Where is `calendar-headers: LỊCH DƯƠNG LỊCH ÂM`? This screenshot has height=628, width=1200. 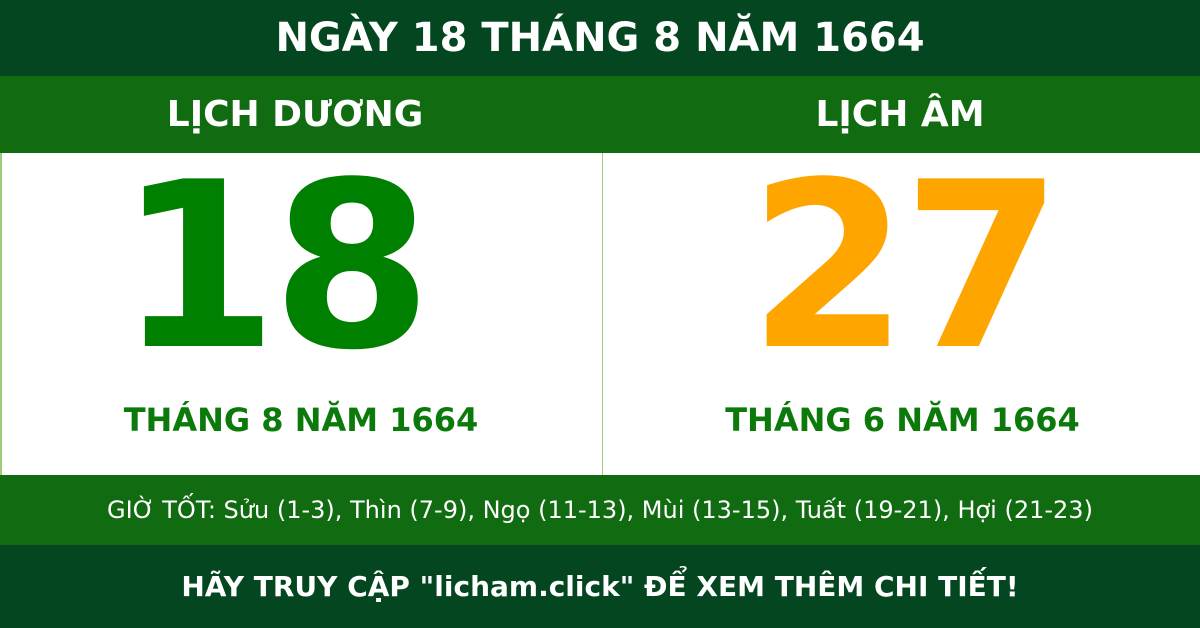 calendar-headers: LỊCH DƯƠNG LỊCH ÂM is located at coordinates (600, 114).